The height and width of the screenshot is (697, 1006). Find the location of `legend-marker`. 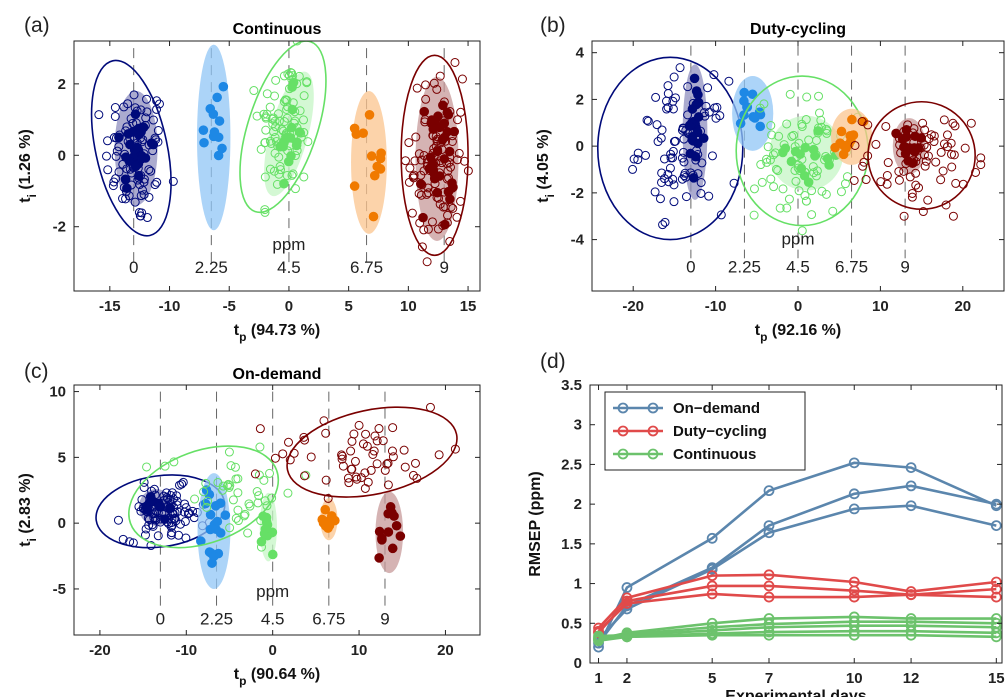

legend-marker is located at coordinates (653, 431).